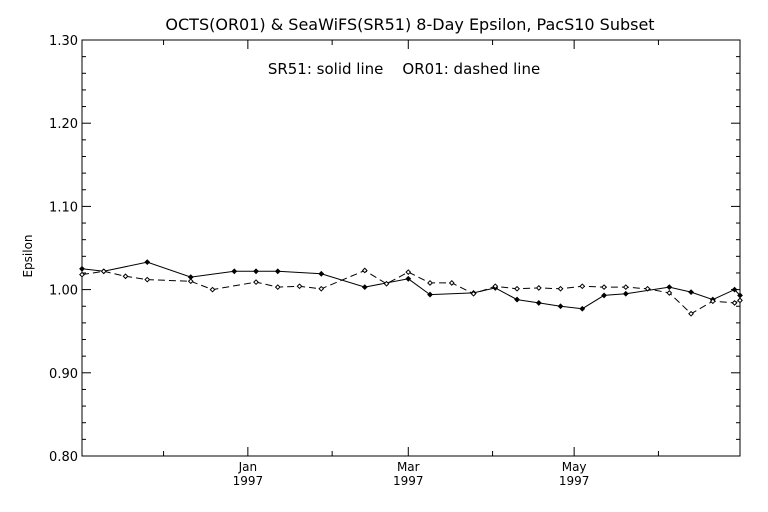  Describe the element at coordinates (63, 374) in the screenshot. I see `y-tick-label: 0.90` at that location.